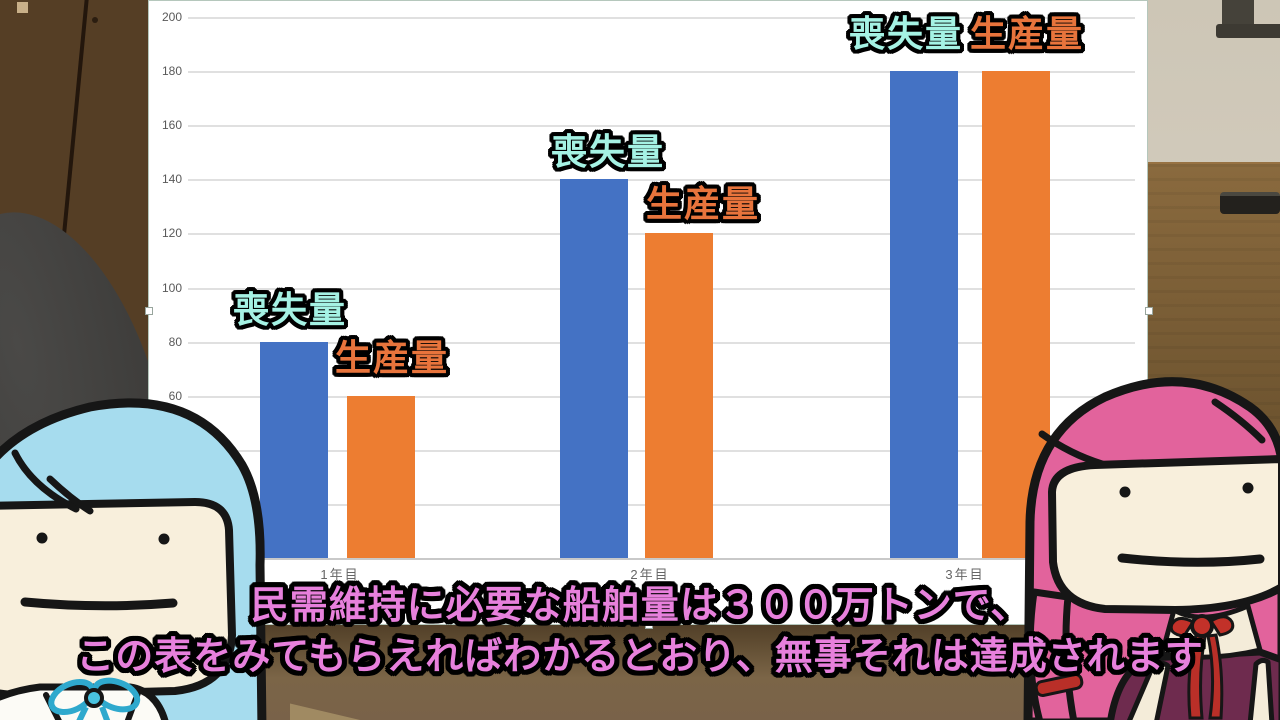 This screenshot has width=1280, height=720. I want to click on cabinet-hinge, so click(22, 7).